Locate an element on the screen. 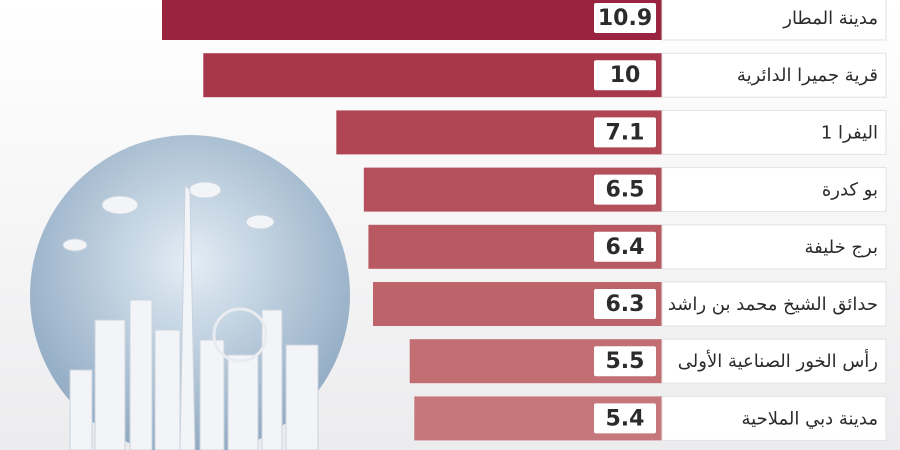 The image size is (900, 450). category-label: رأس الخور الصناعية الأولى is located at coordinates (778, 360).